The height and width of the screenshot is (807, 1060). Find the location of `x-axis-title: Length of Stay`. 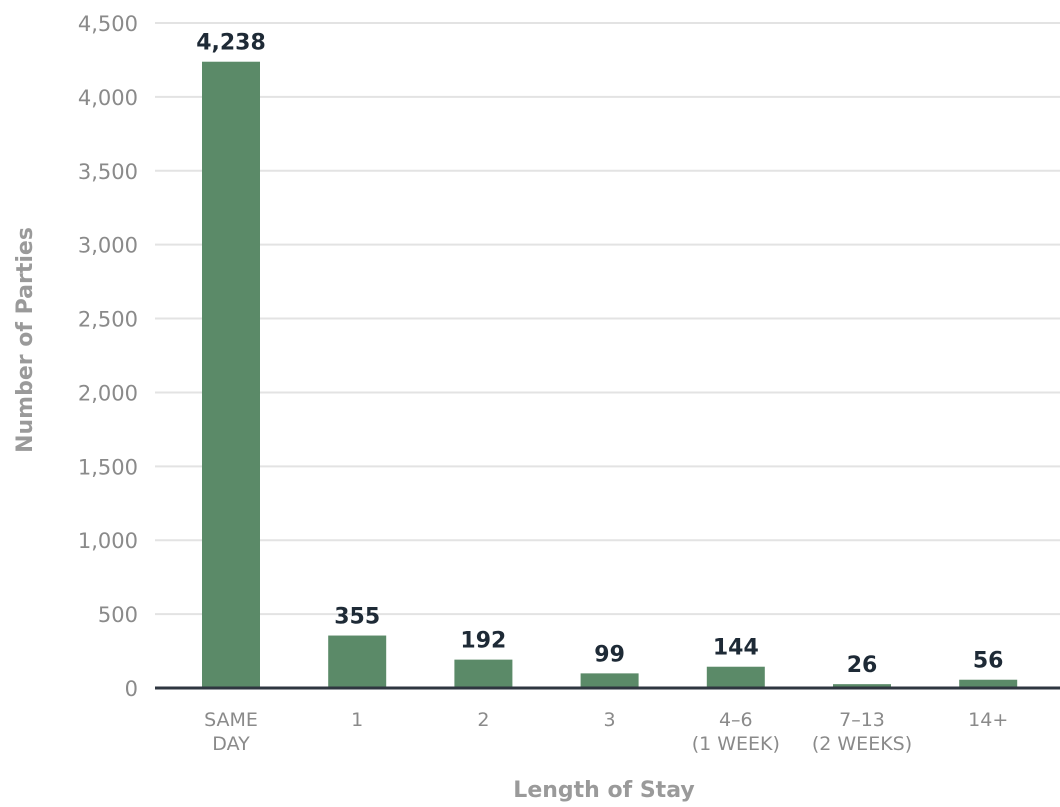

x-axis-title: Length of Stay is located at coordinates (603, 790).